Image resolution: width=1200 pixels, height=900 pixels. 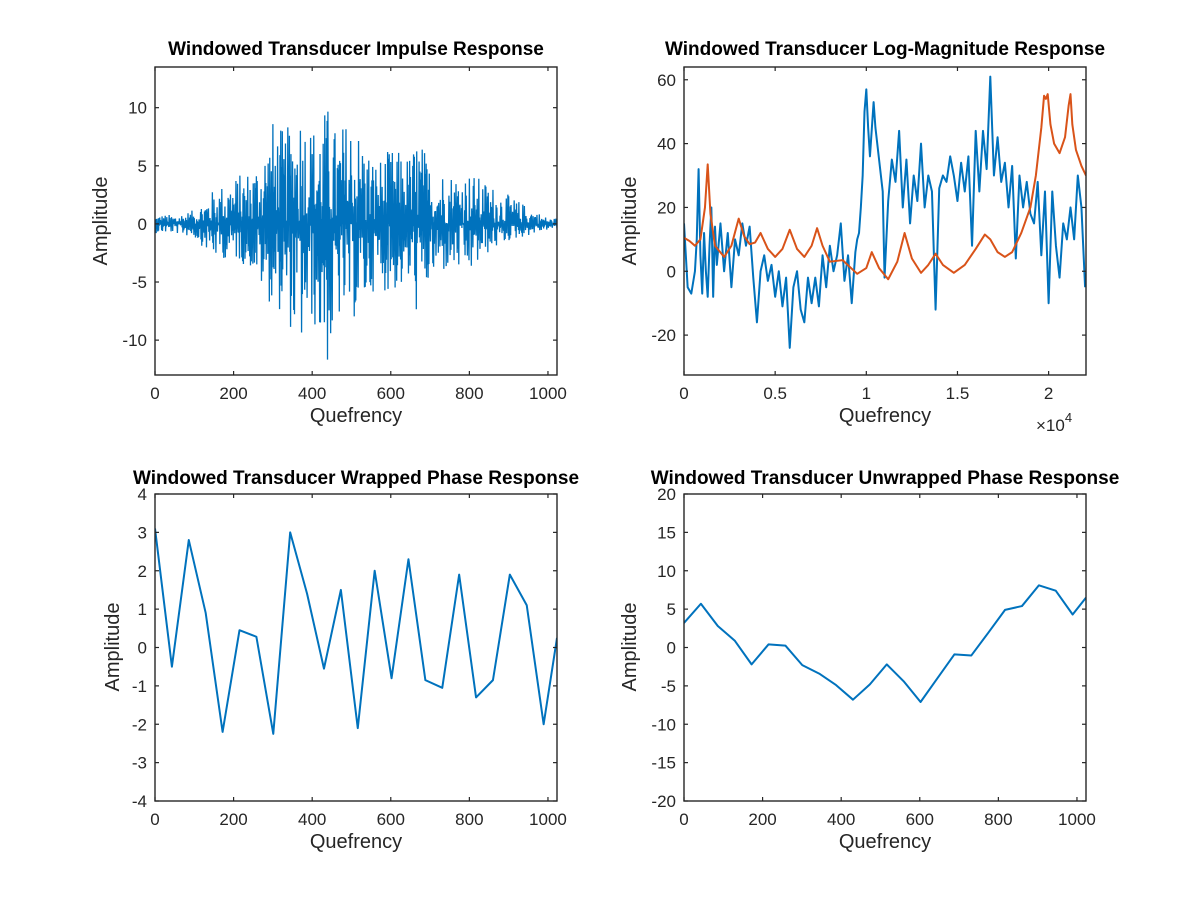 I want to click on x-tick-label: 1, so click(x=866, y=393).